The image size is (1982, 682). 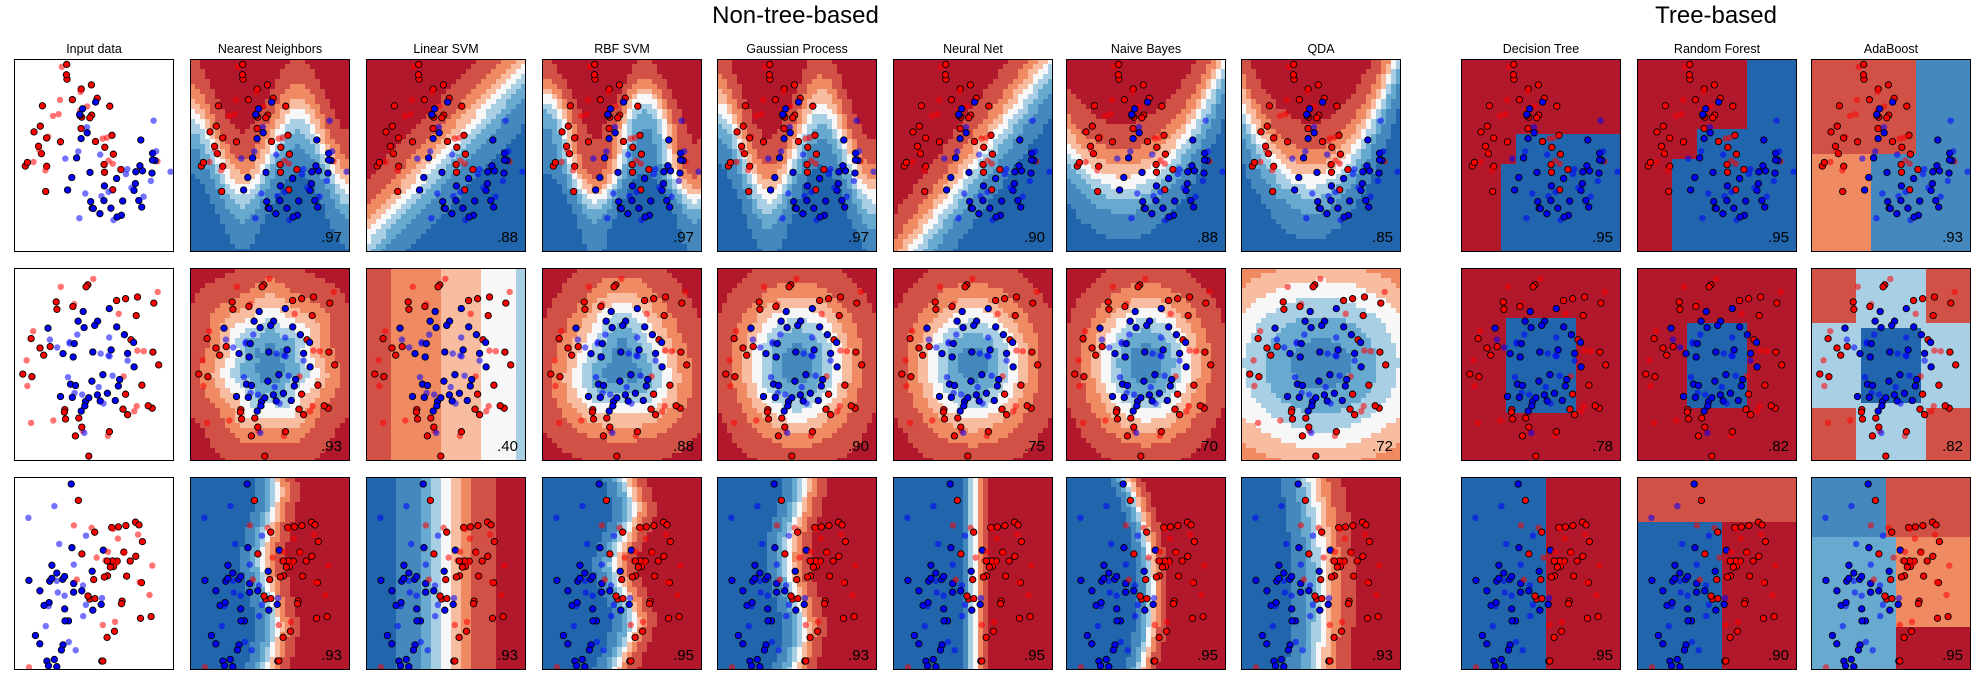 What do you see at coordinates (858, 655) in the screenshot?
I see `accuracy-score-label: .93` at bounding box center [858, 655].